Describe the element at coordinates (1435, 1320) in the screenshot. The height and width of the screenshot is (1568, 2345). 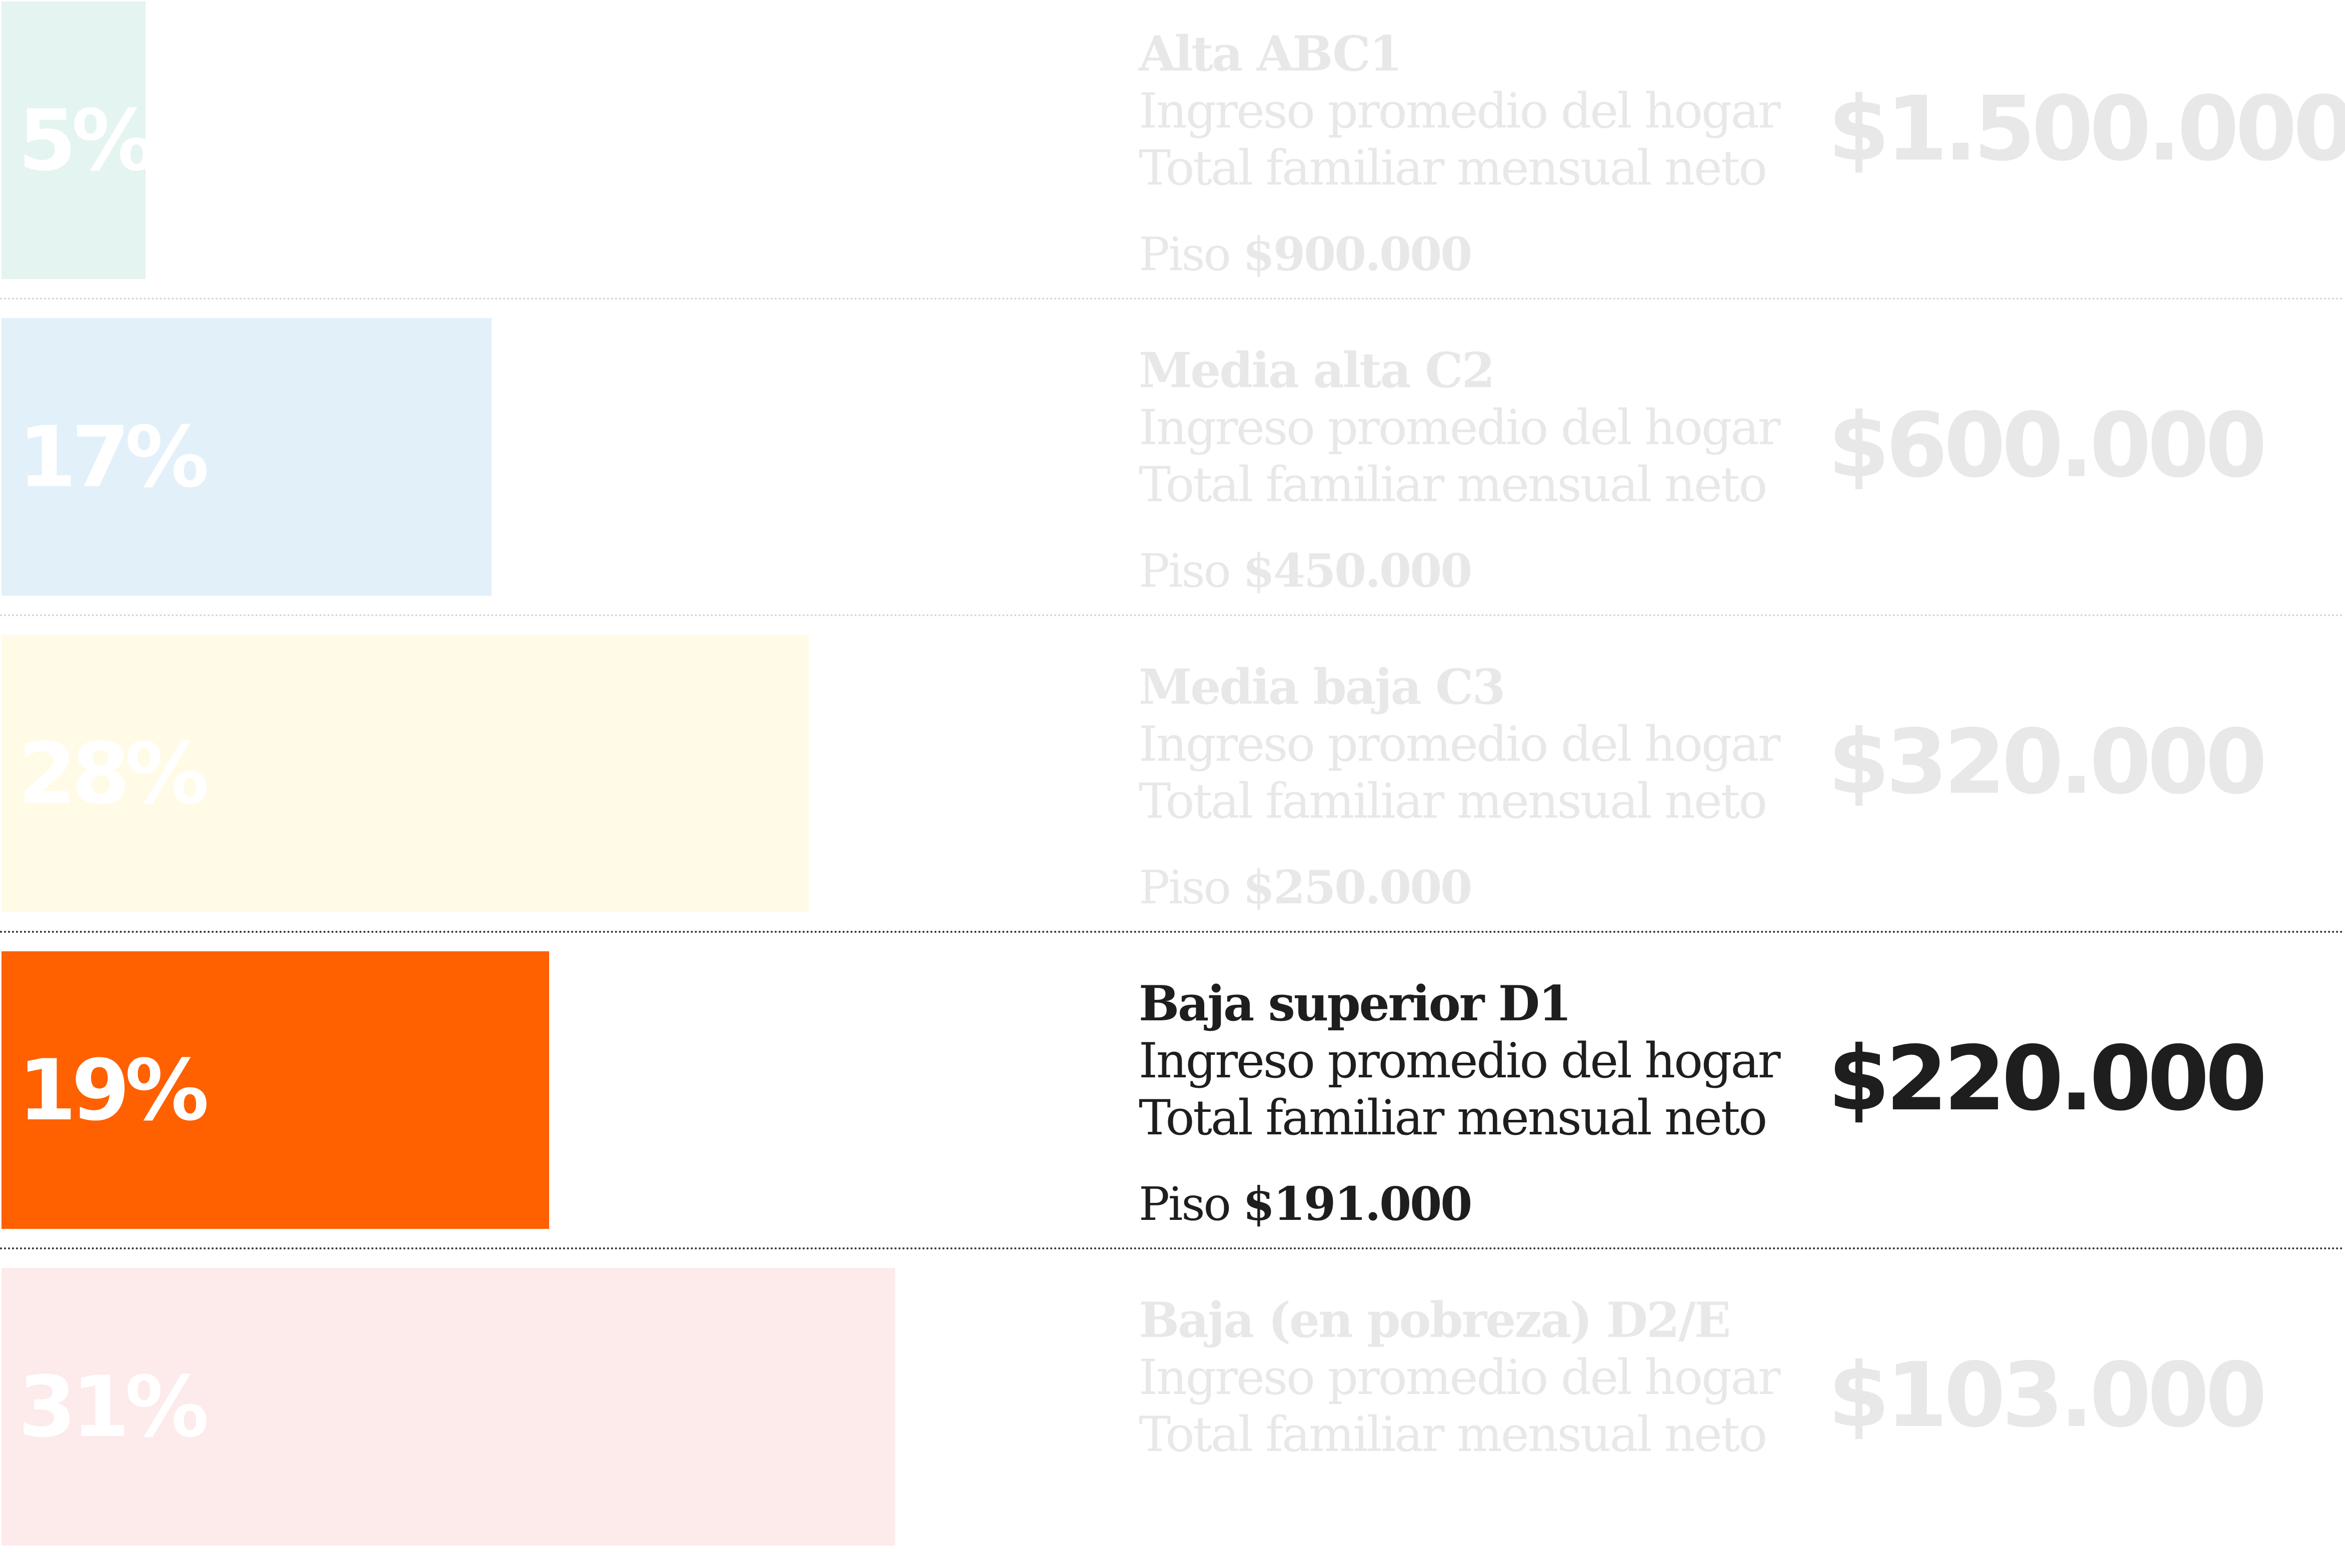
I see `class-name: Baja (en pobreza) D2/E` at that location.